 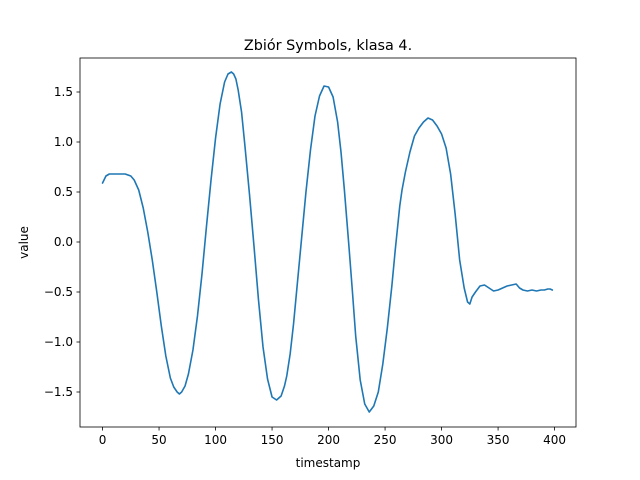 I want to click on y-axis-ticks: −1.5 −1.0 −0.5 0.0 0.5 1.0 1.5, so click(x=62, y=242).